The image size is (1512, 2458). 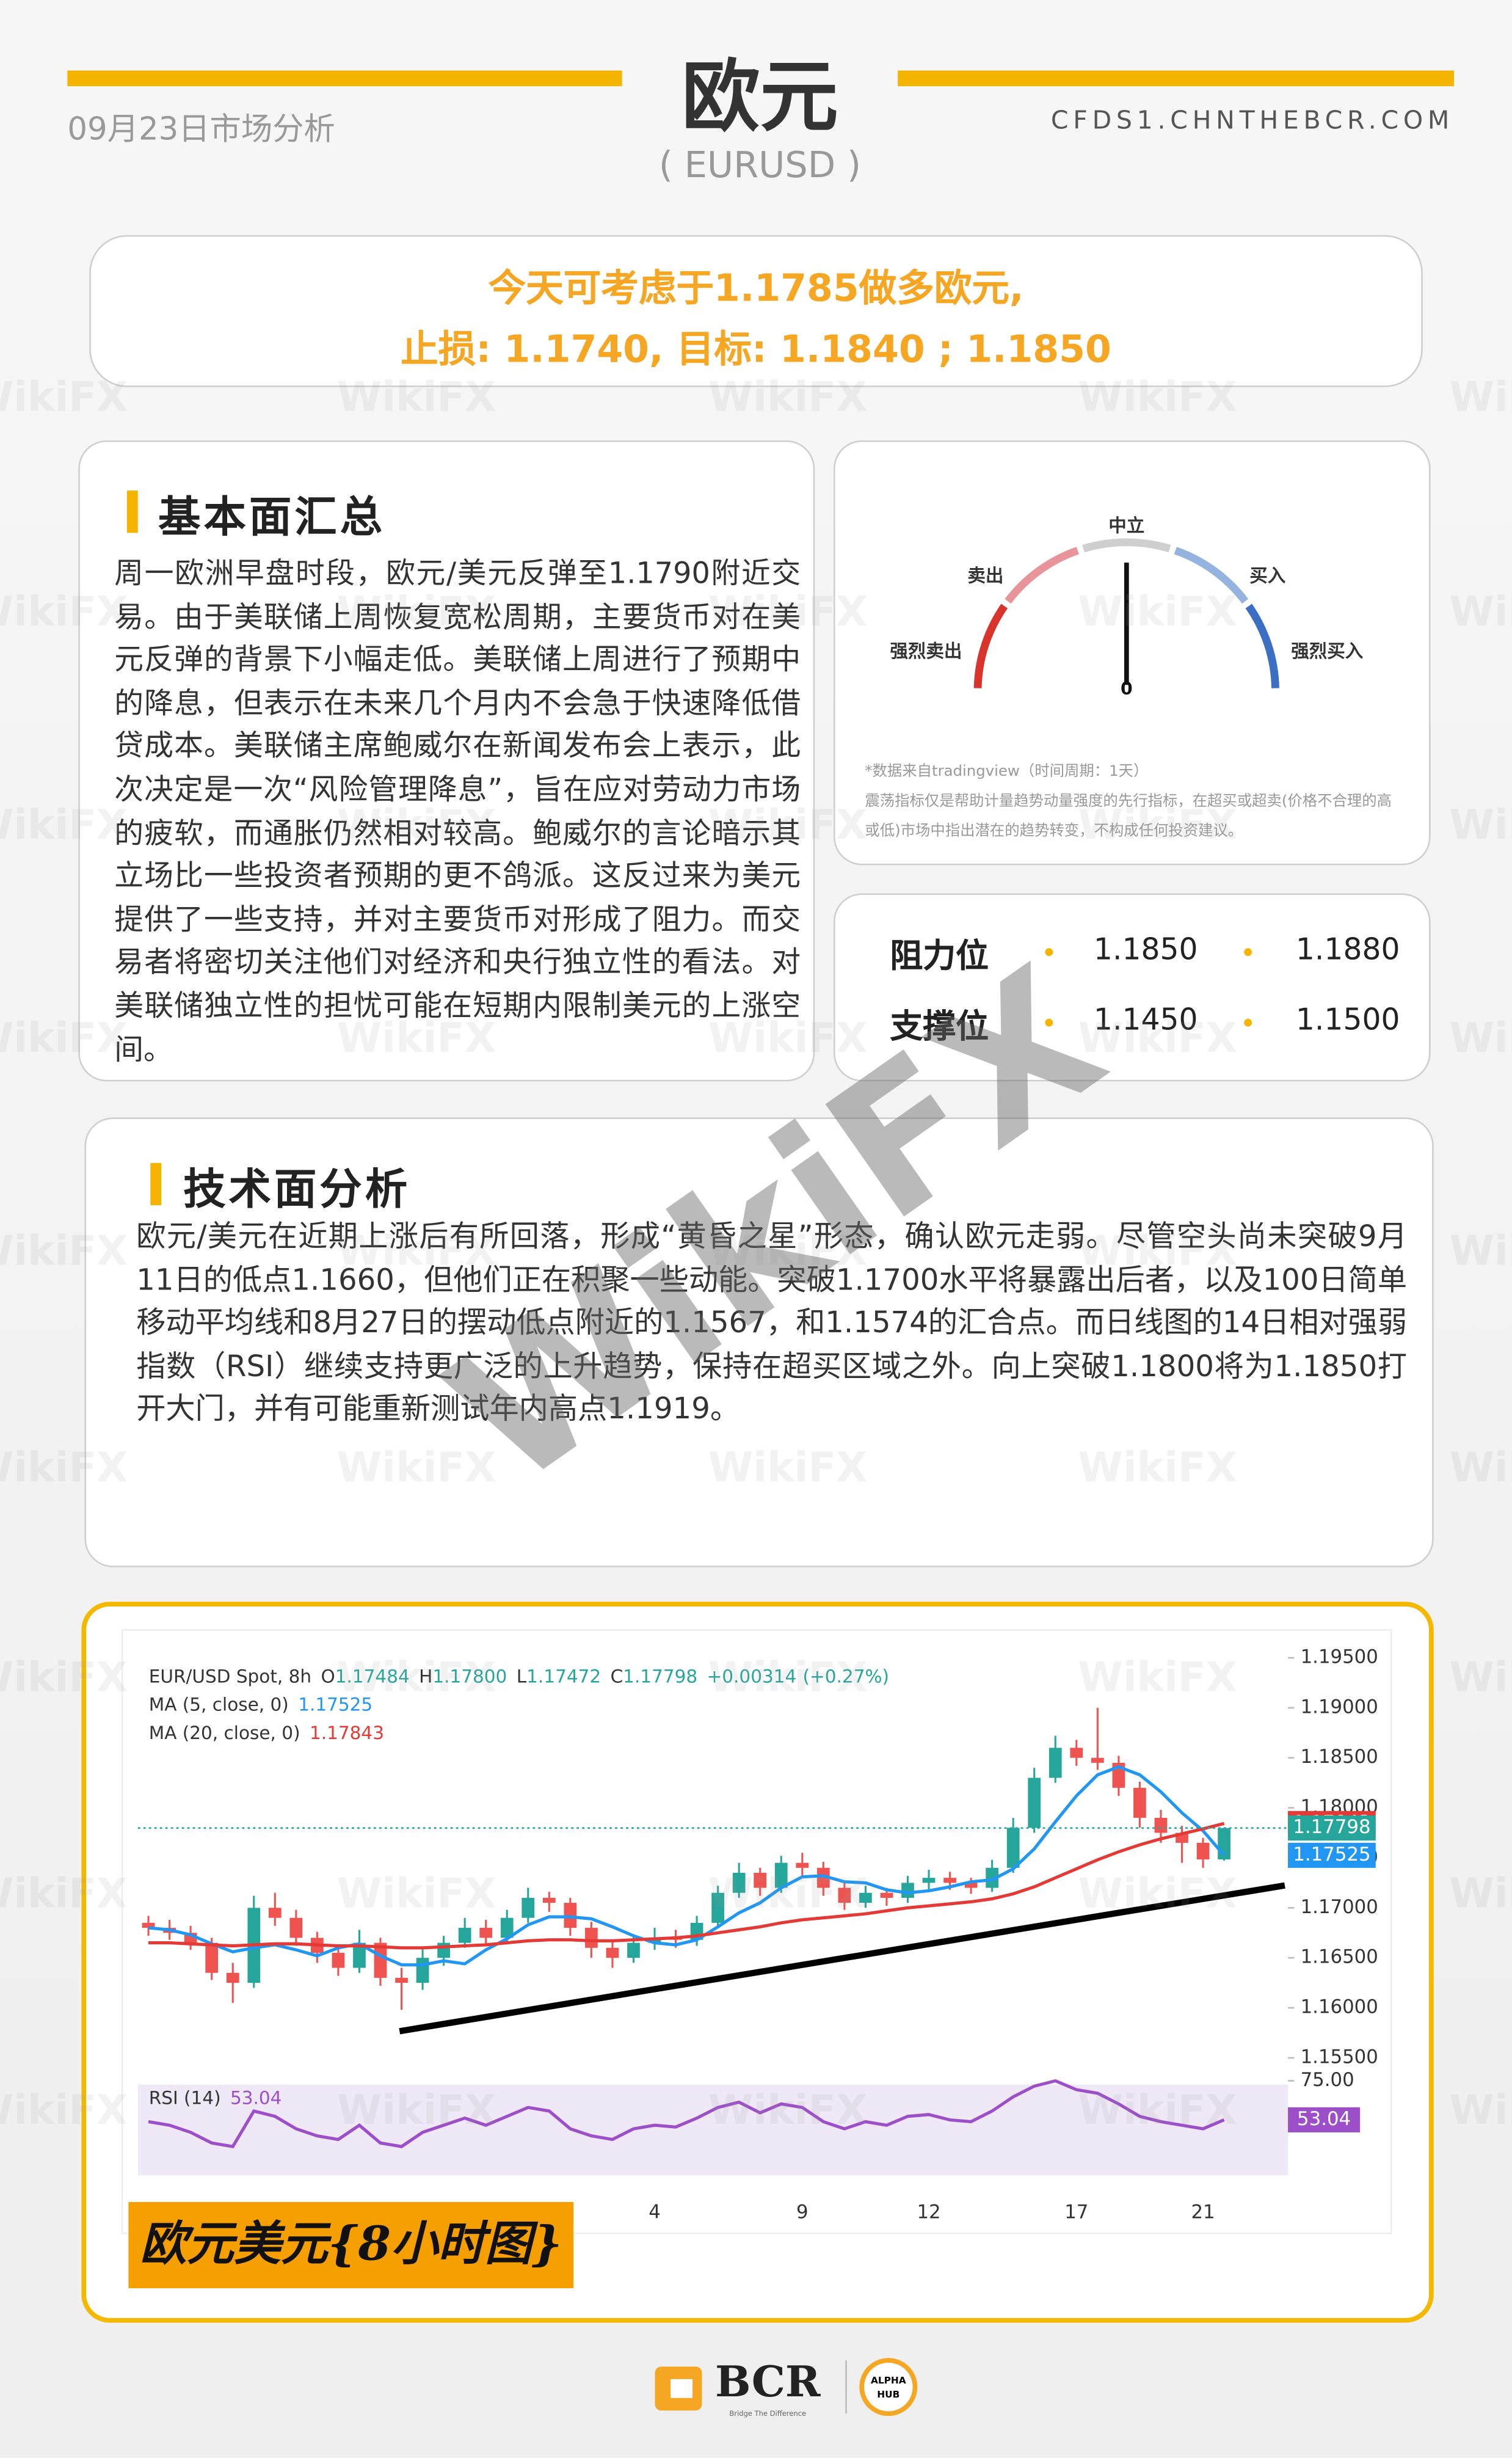 I want to click on legend-value: 1.17484, so click(x=372, y=1676).